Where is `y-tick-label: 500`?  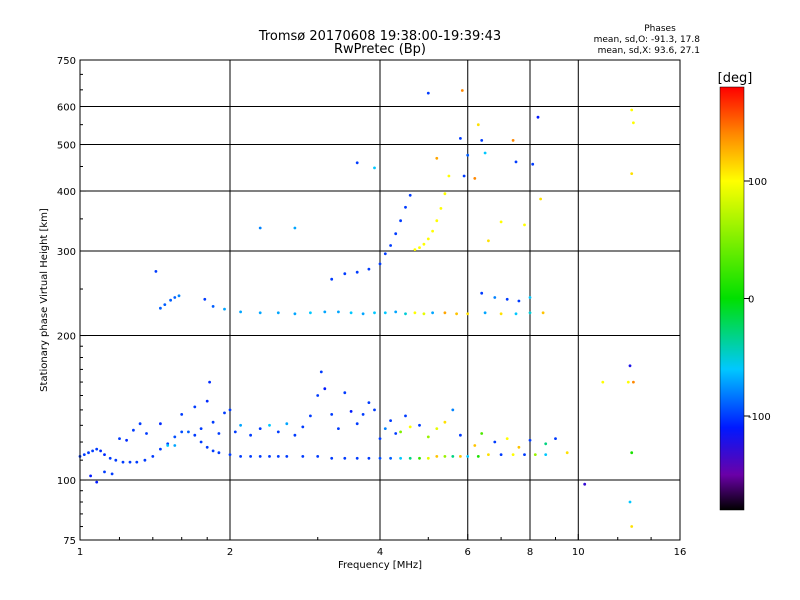
y-tick-label: 500 is located at coordinates (66, 146).